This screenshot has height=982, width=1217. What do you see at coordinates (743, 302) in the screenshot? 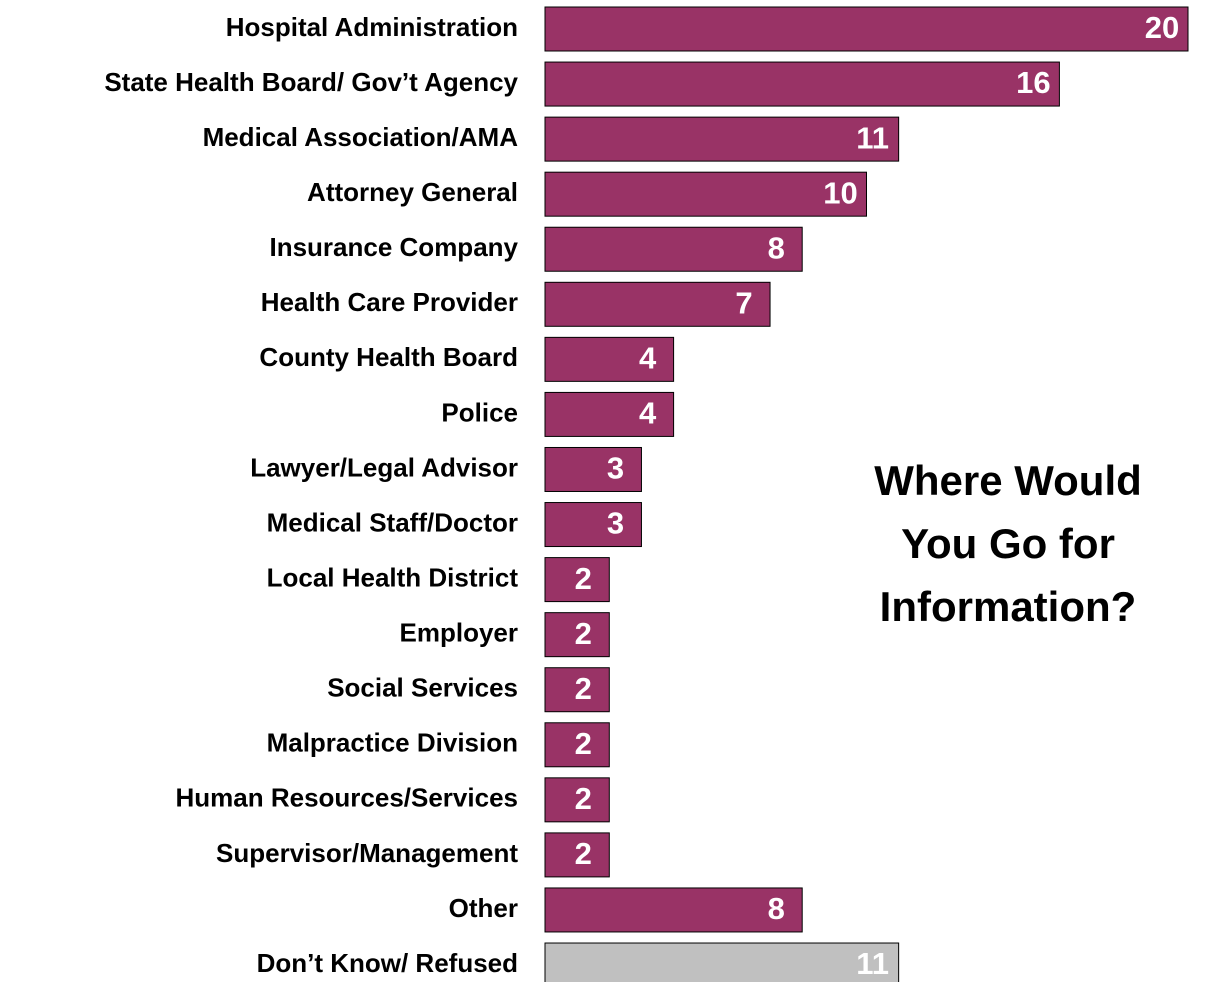
I see `value-label: 7` at bounding box center [743, 302].